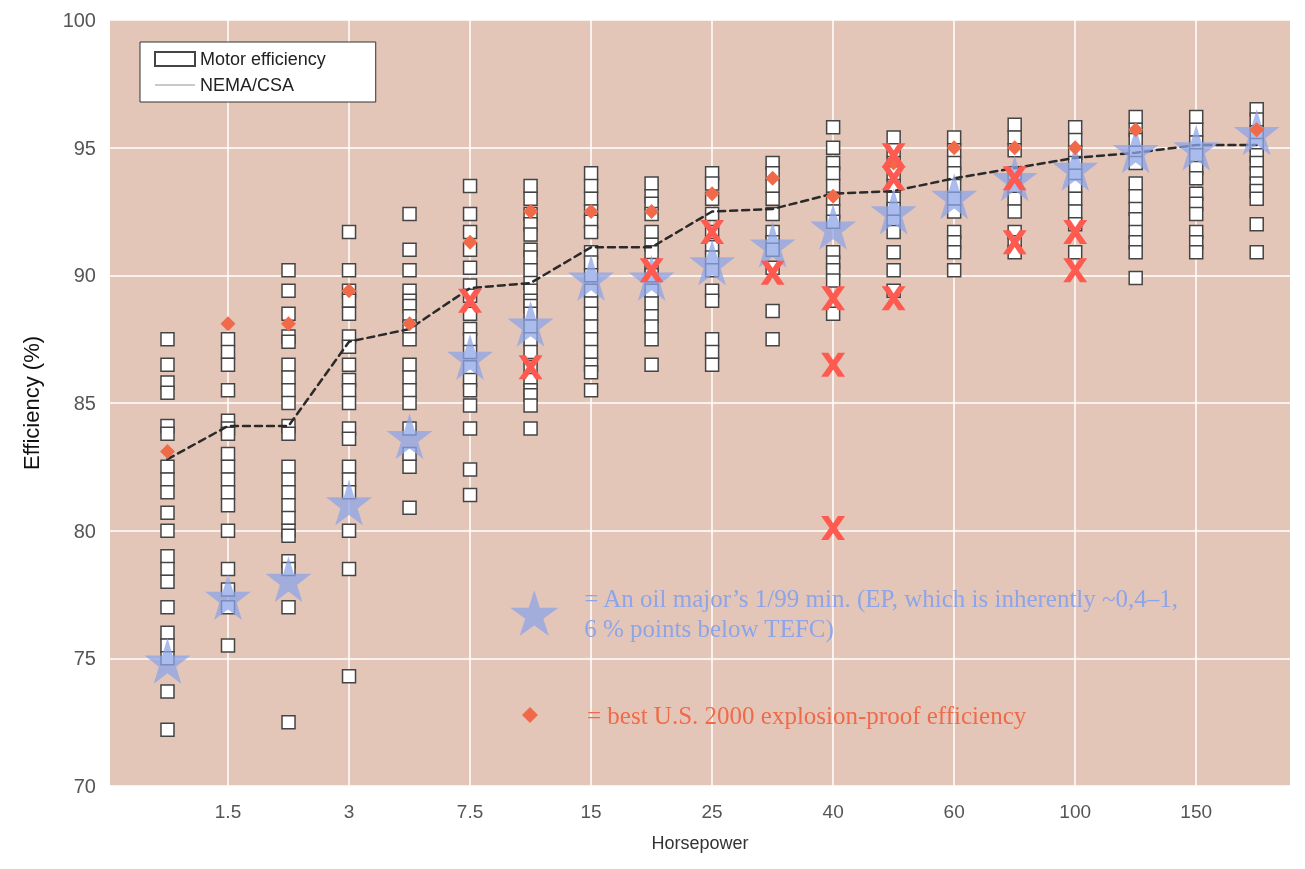 The height and width of the screenshot is (869, 1305). Describe the element at coordinates (263, 59) in the screenshot. I see `legend-label: Motor efficiency` at that location.